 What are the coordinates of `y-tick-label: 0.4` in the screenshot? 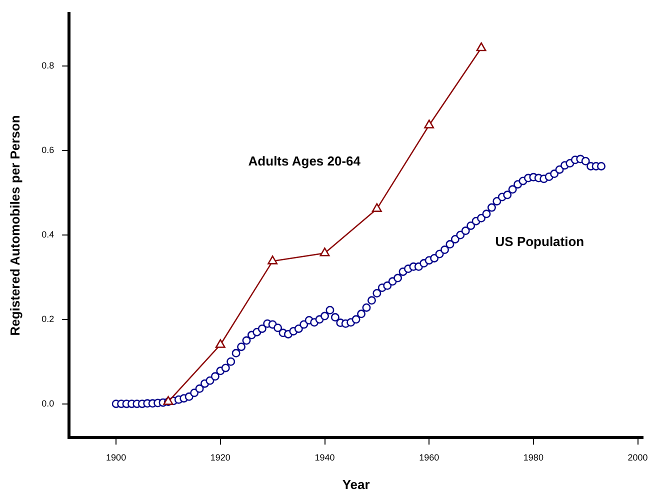 It's located at (48, 234).